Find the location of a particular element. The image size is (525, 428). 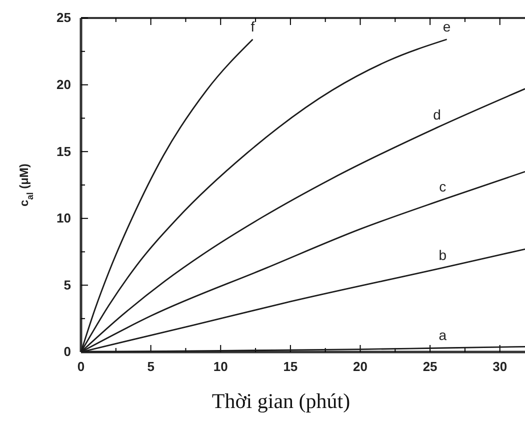

y-tick-label: 5 is located at coordinates (67, 284).